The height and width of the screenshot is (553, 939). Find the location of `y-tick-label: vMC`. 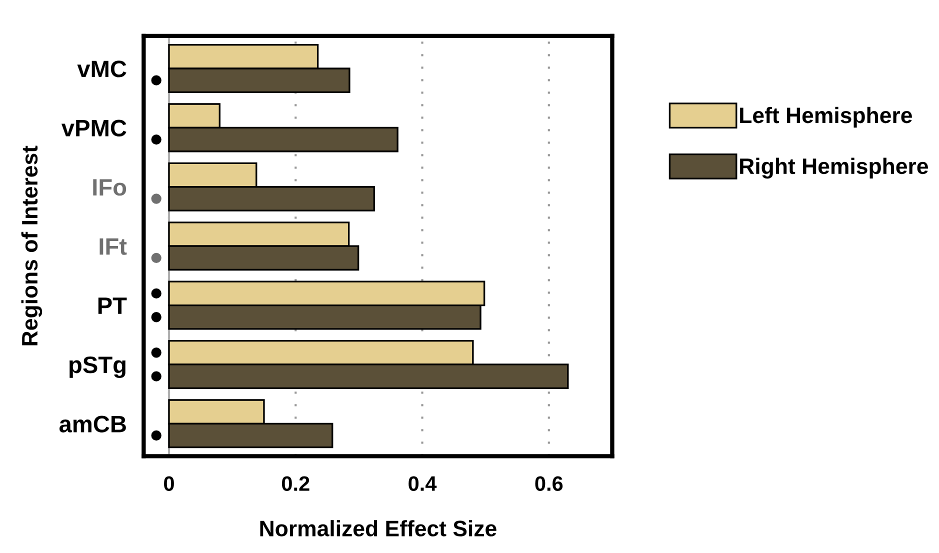

y-tick-label: vMC is located at coordinates (101, 69).